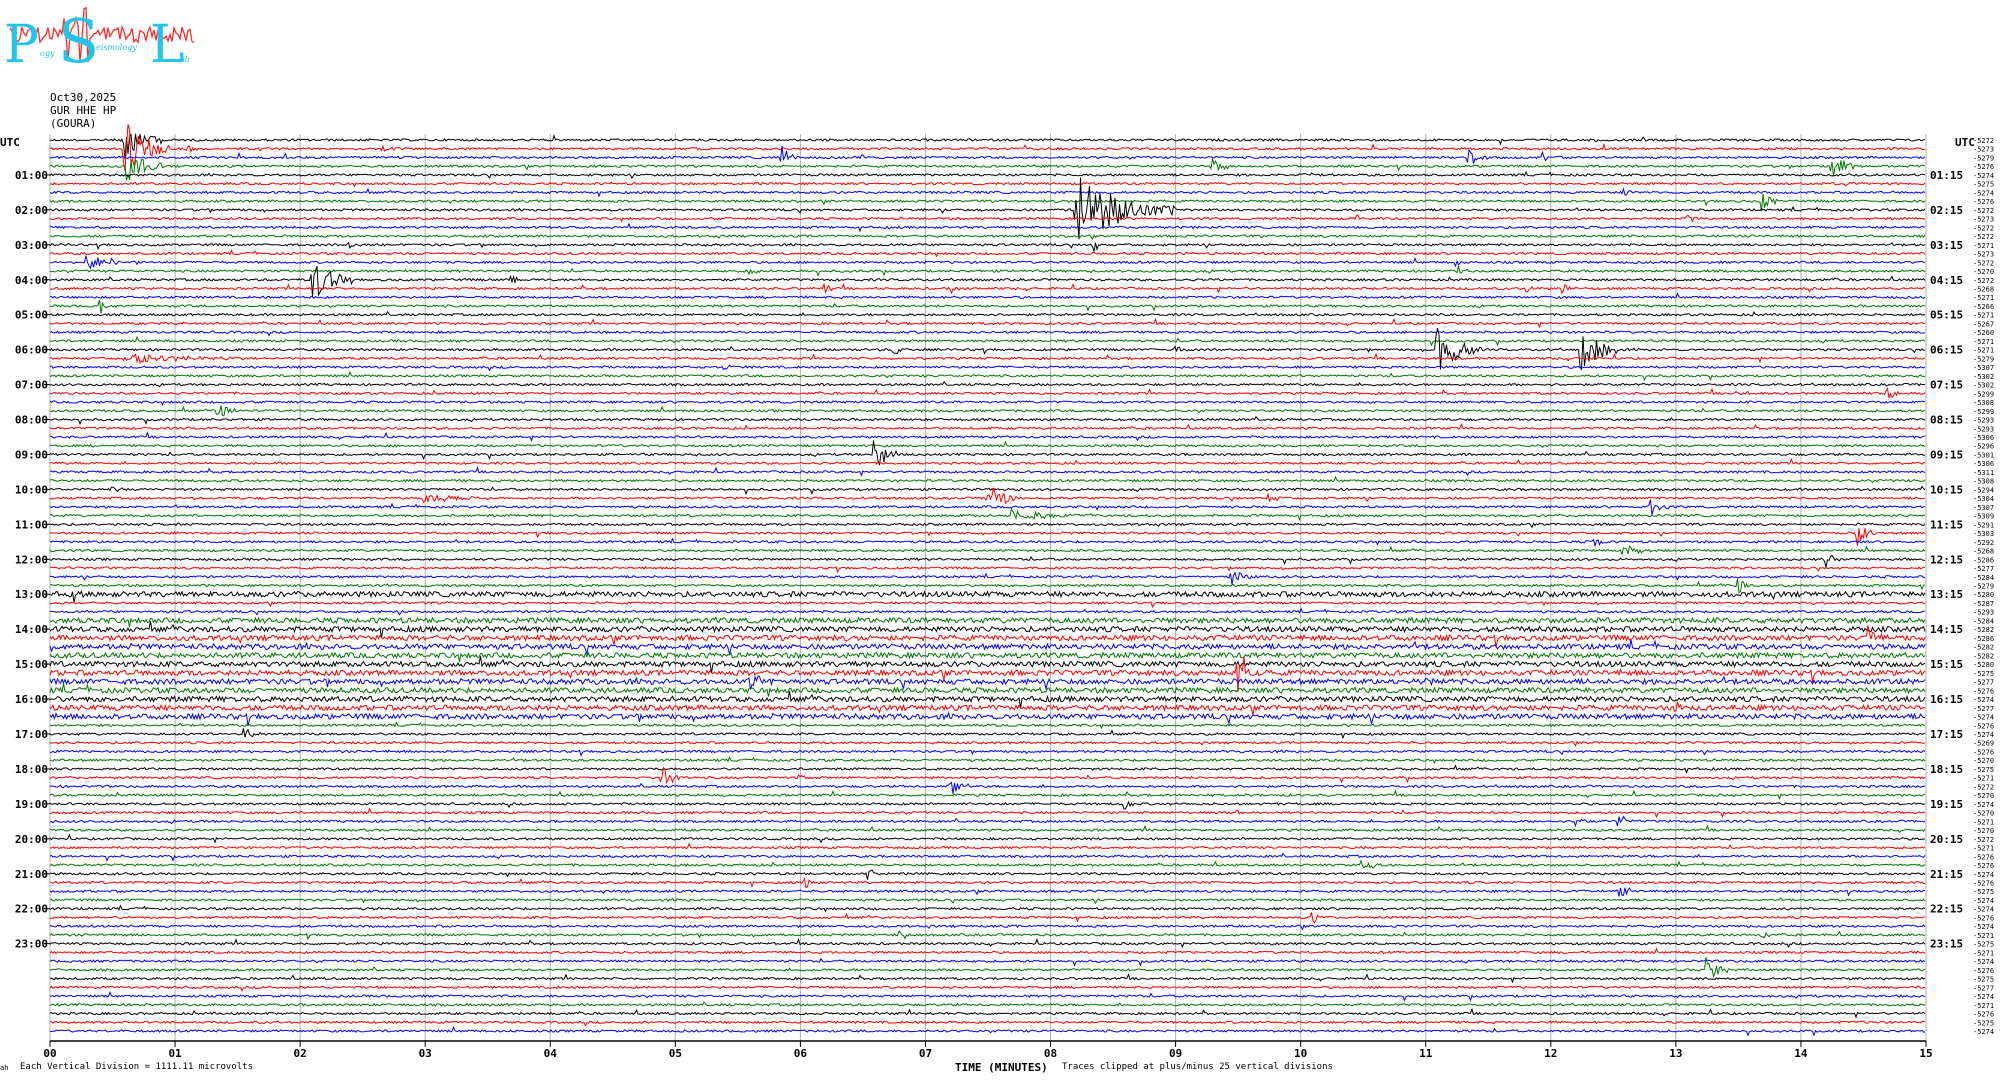 The image size is (2010, 1080). Describe the element at coordinates (1946, 385) in the screenshot. I see `right-hour-label: 07:15` at that location.